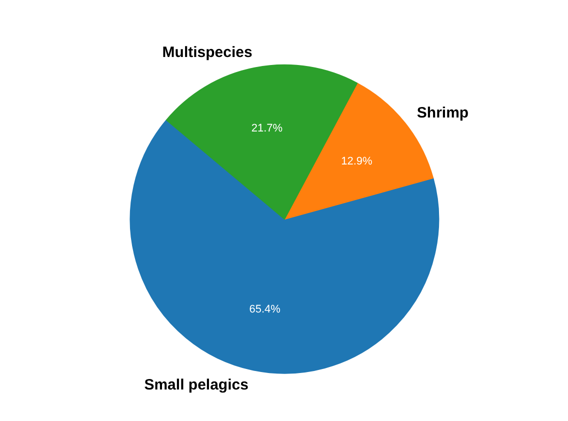 The width and height of the screenshot is (568, 421). I want to click on data-label: 65.4%, so click(265, 310).